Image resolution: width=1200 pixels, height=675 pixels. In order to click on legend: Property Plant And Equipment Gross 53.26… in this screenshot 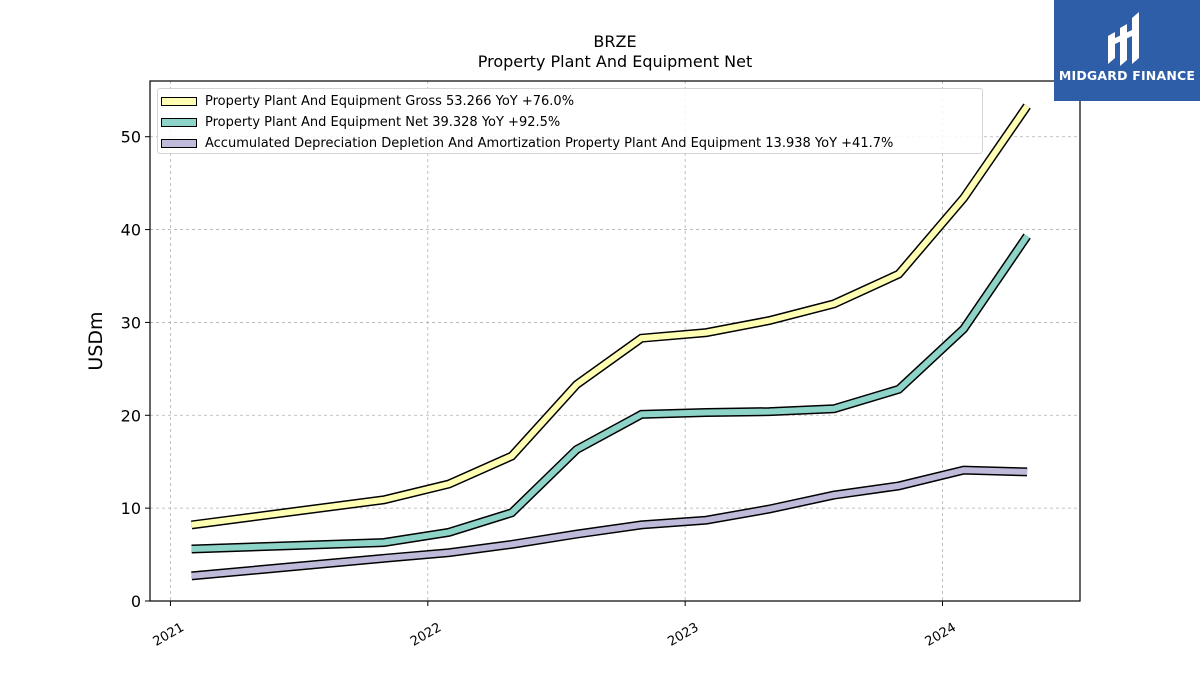, I will do `click(570, 121)`.